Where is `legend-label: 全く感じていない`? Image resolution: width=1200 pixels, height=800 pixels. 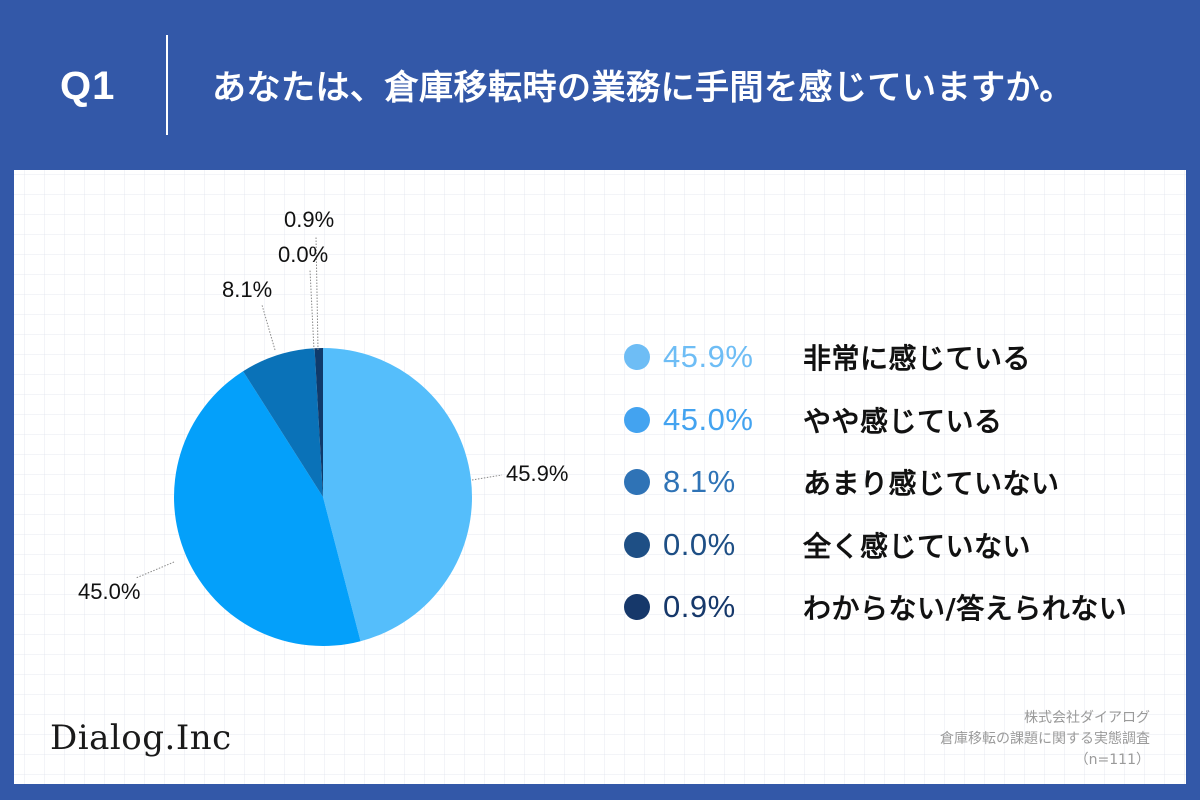
legend-label: 全く感じていない is located at coordinates (917, 546).